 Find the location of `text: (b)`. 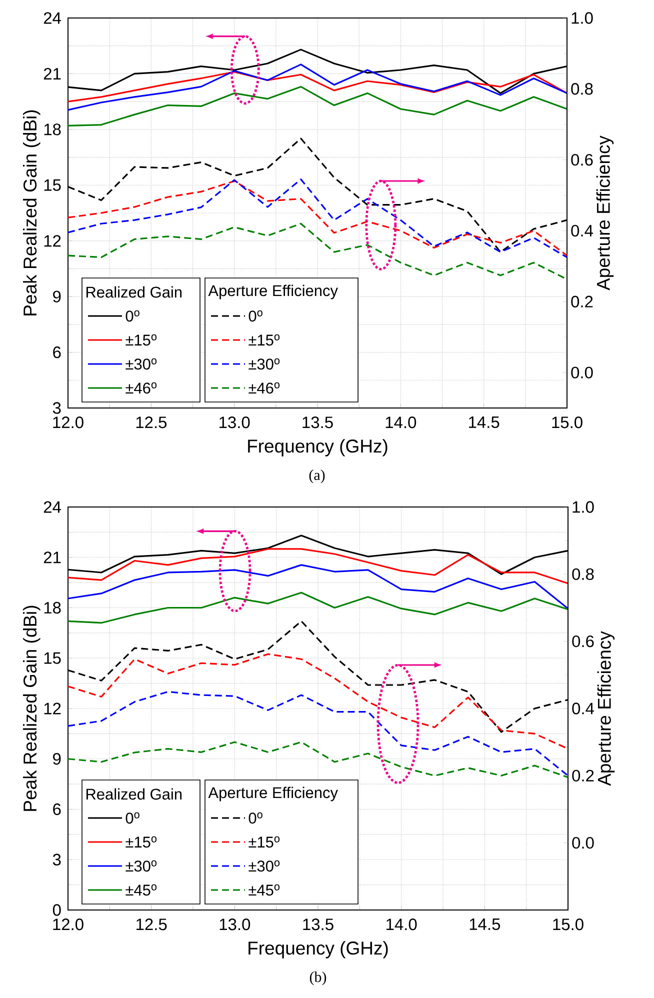

text: (b) is located at coordinates (318, 979).